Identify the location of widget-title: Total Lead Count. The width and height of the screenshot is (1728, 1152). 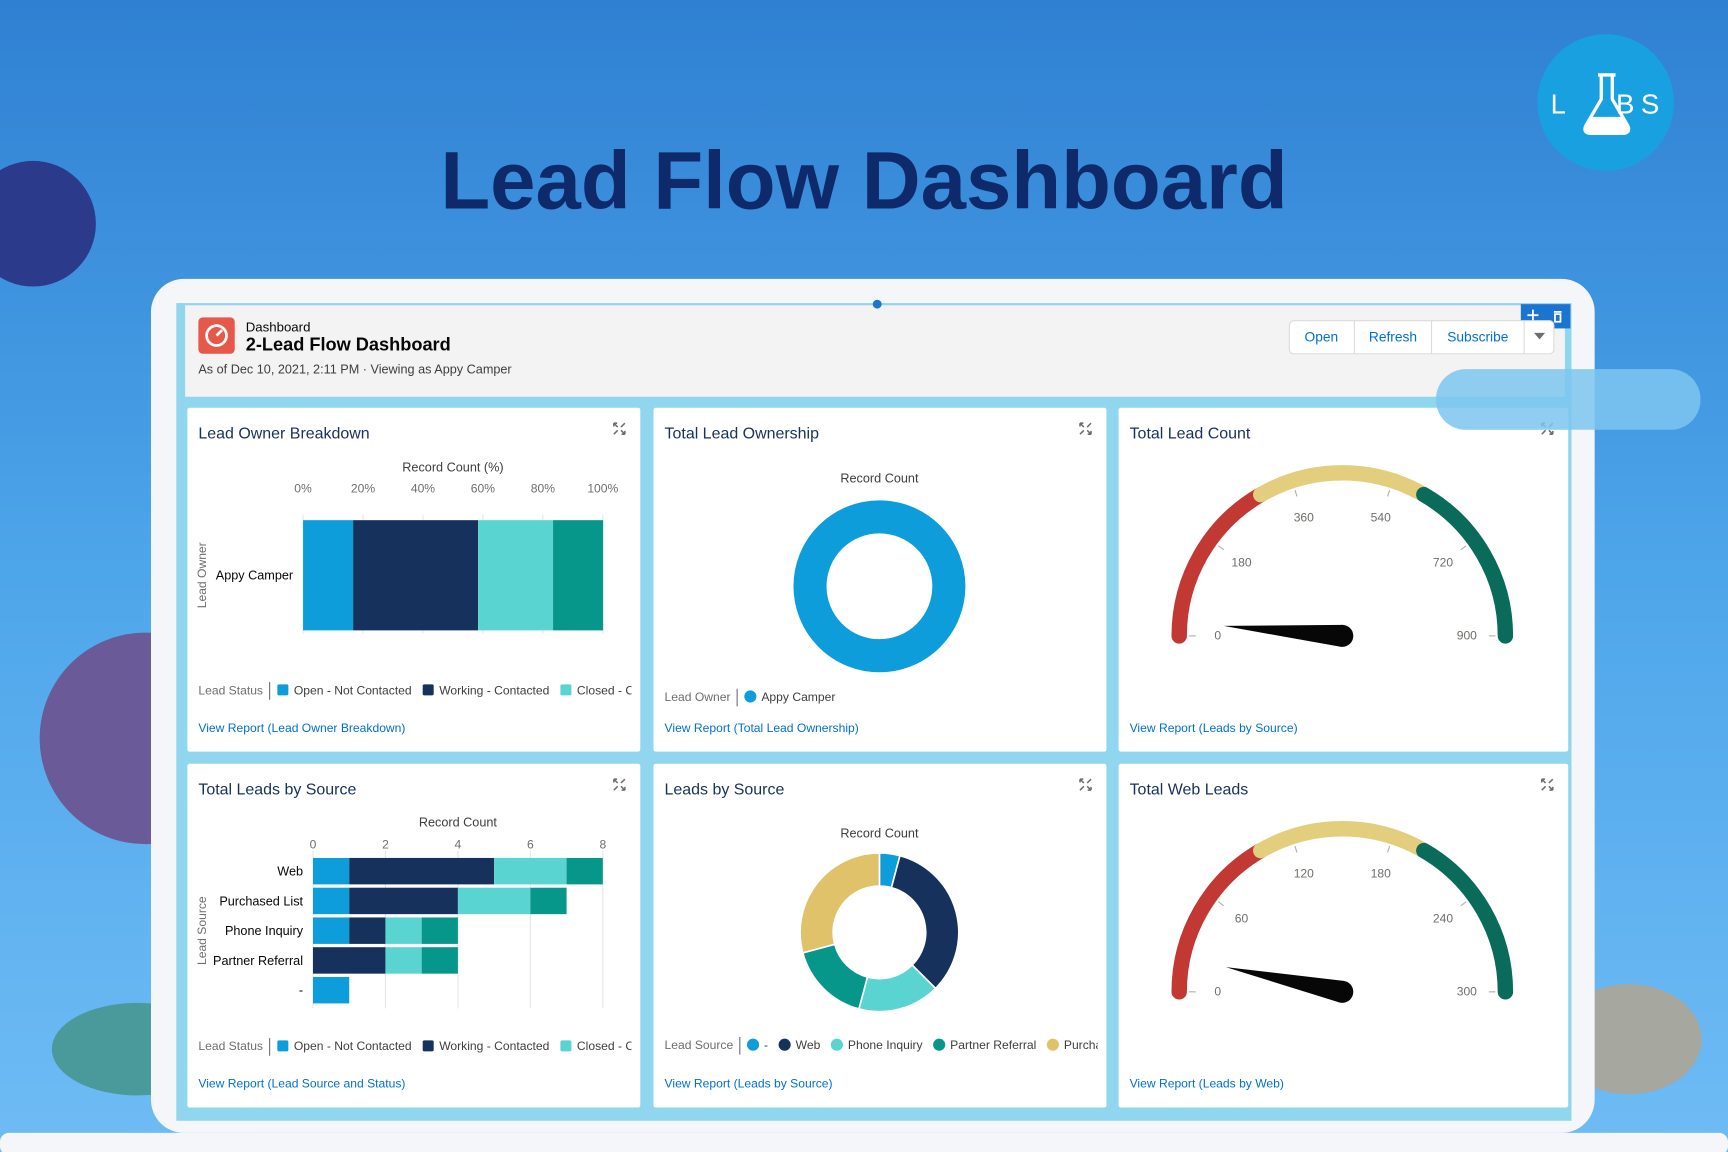
(1190, 434).